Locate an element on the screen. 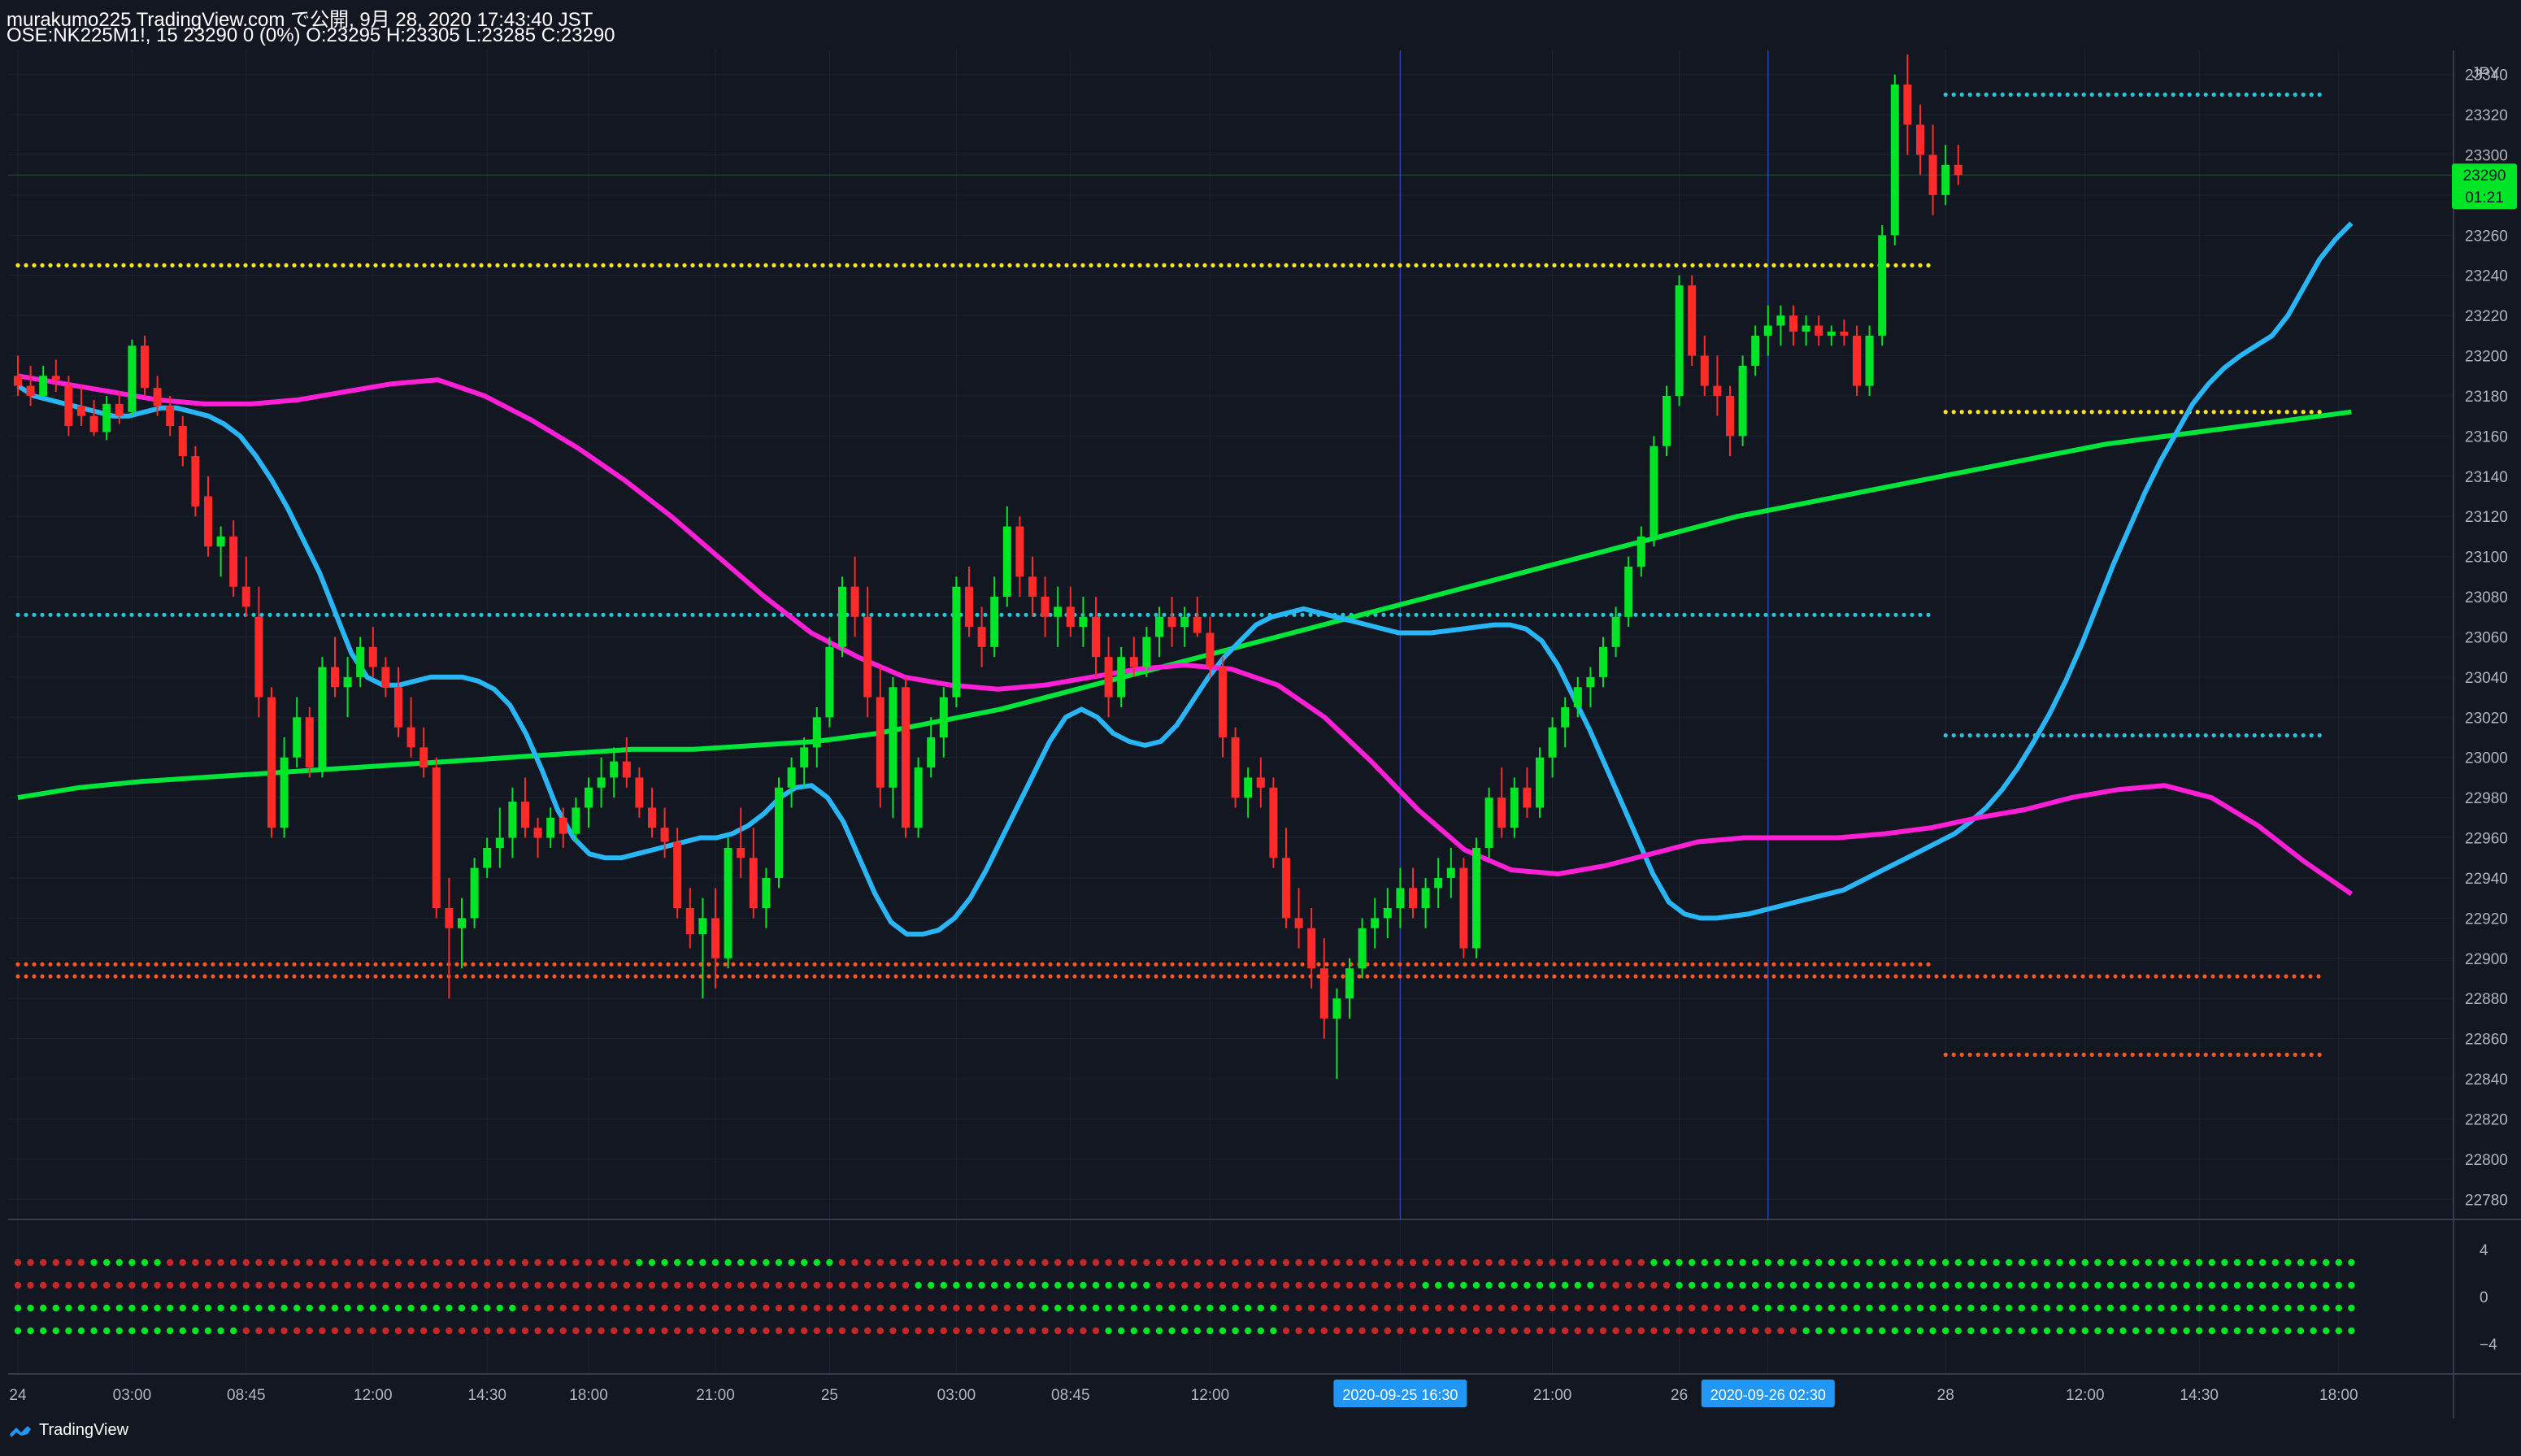 The width and height of the screenshot is (2521, 1456). time-tick-label: 03:00 is located at coordinates (133, 1396).